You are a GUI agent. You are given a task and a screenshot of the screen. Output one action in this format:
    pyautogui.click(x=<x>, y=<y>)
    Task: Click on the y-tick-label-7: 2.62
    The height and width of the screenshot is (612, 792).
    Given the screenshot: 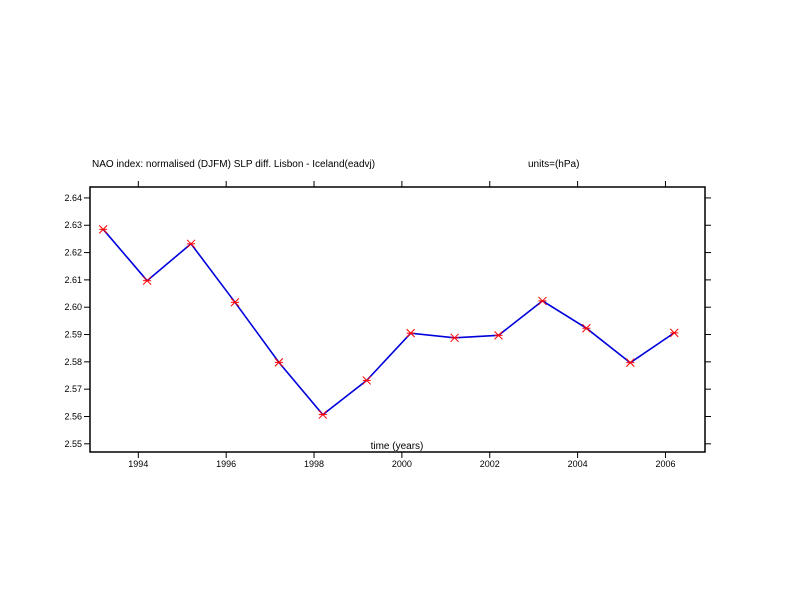 What is the action you would take?
    pyautogui.click(x=73, y=253)
    